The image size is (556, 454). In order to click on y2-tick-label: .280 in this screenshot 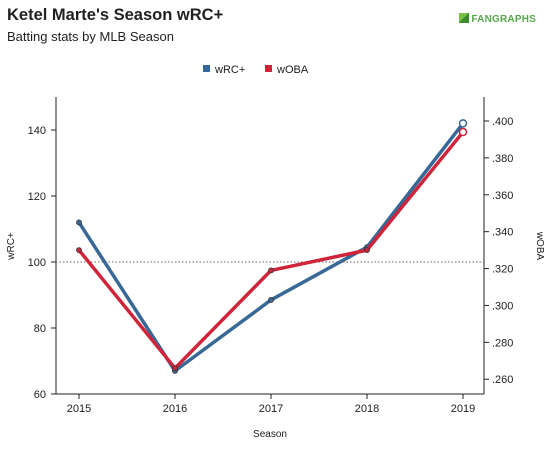, I will do `click(502, 343)`.